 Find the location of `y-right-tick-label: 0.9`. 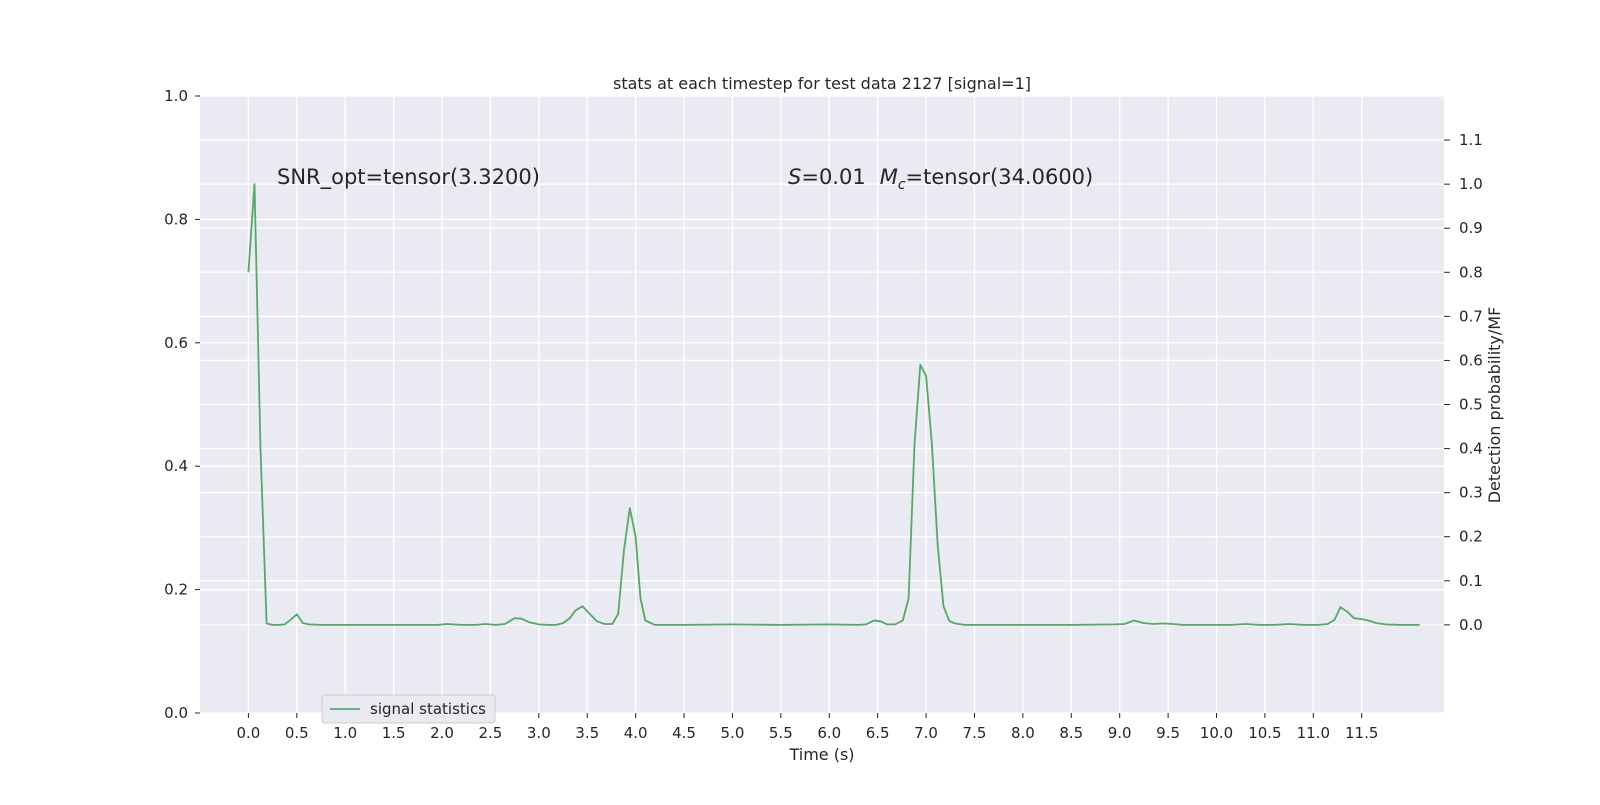

y-right-tick-label: 0.9 is located at coordinates (1471, 228).